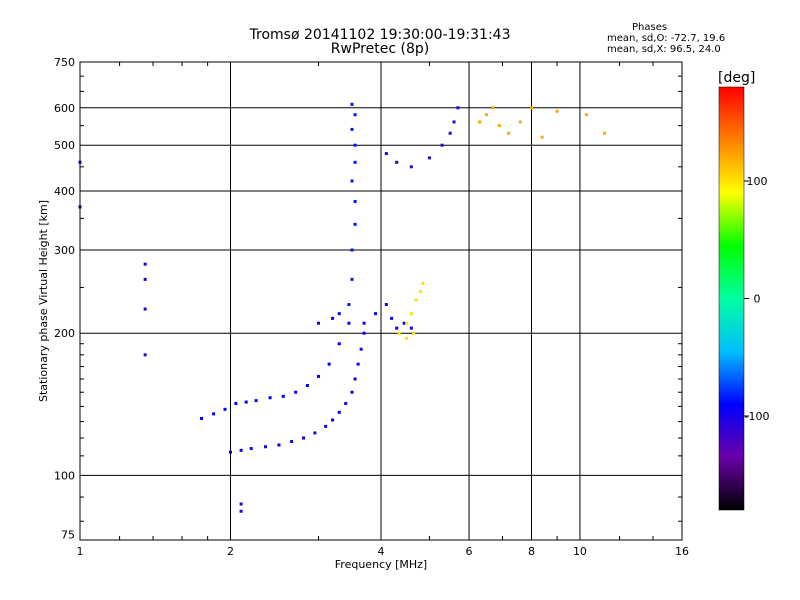 The height and width of the screenshot is (600, 800). Describe the element at coordinates (64, 62) in the screenshot. I see `y-tick-label: 750` at that location.